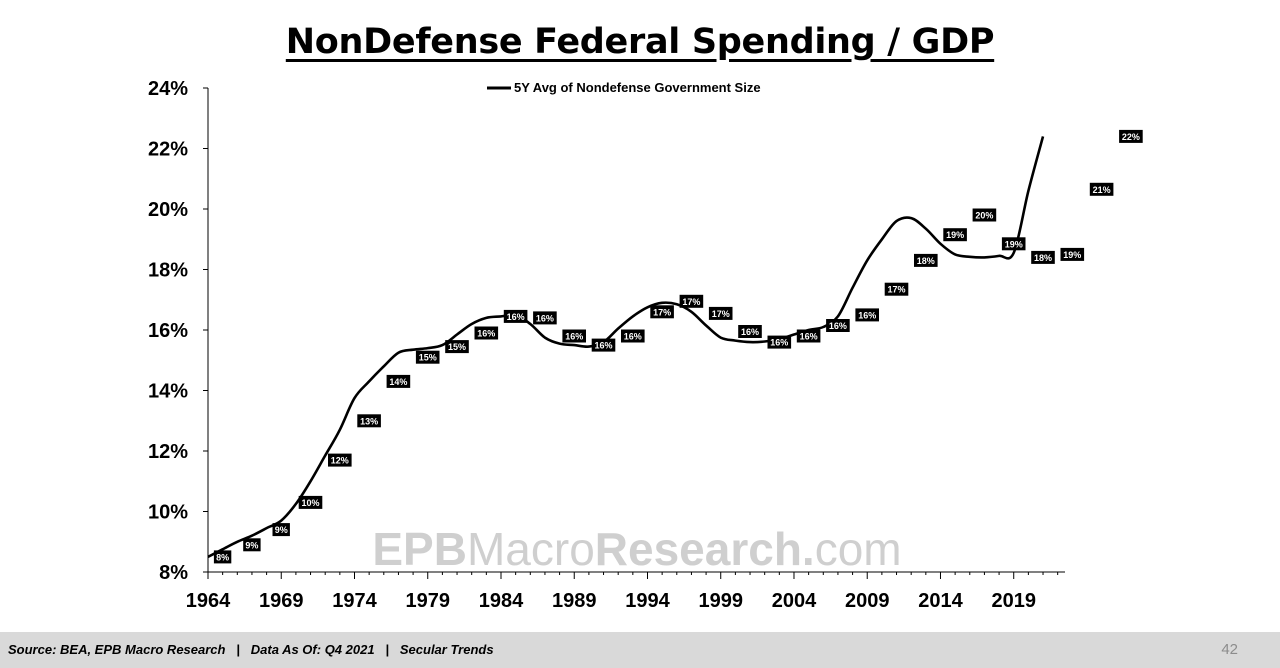 Image resolution: width=1280 pixels, height=668 pixels. Describe the element at coordinates (168, 210) in the screenshot. I see `y-tick-label: 20%` at that location.